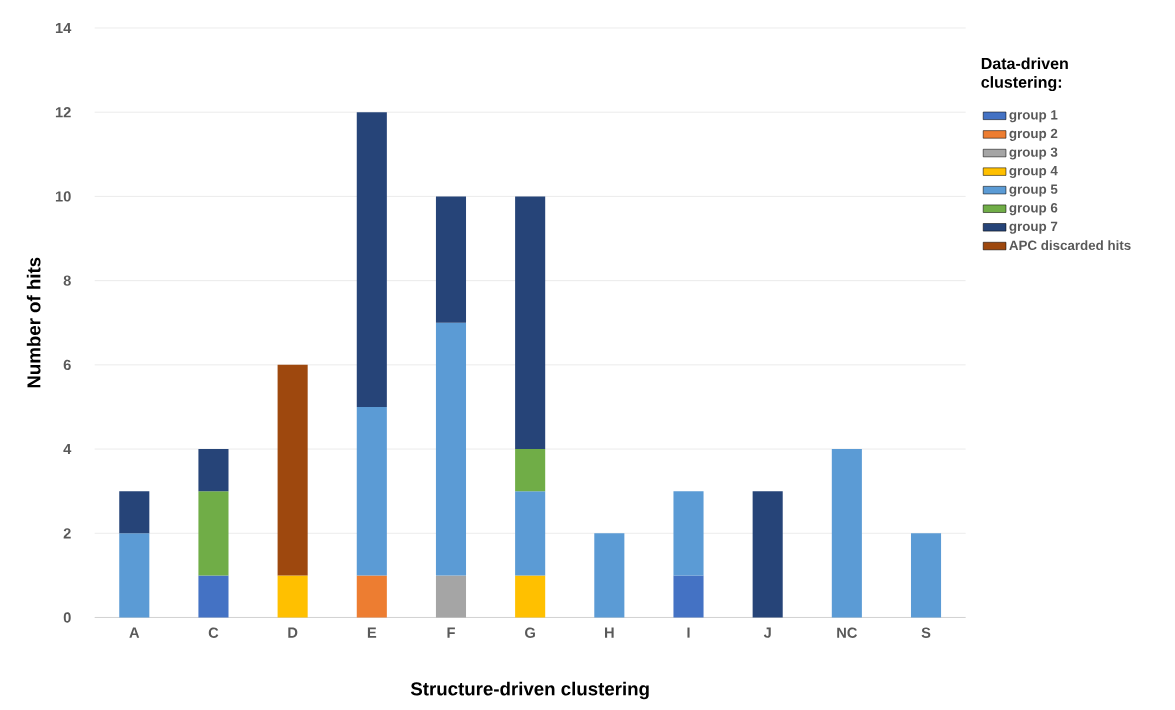  Describe the element at coordinates (1033, 116) in the screenshot. I see `legend-label: group 1` at that location.